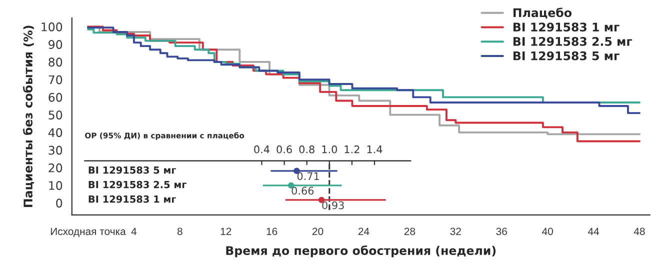 Image resolution: width=672 pixels, height=267 pixels. I want to click on y-tick-label: 20, so click(55, 167).